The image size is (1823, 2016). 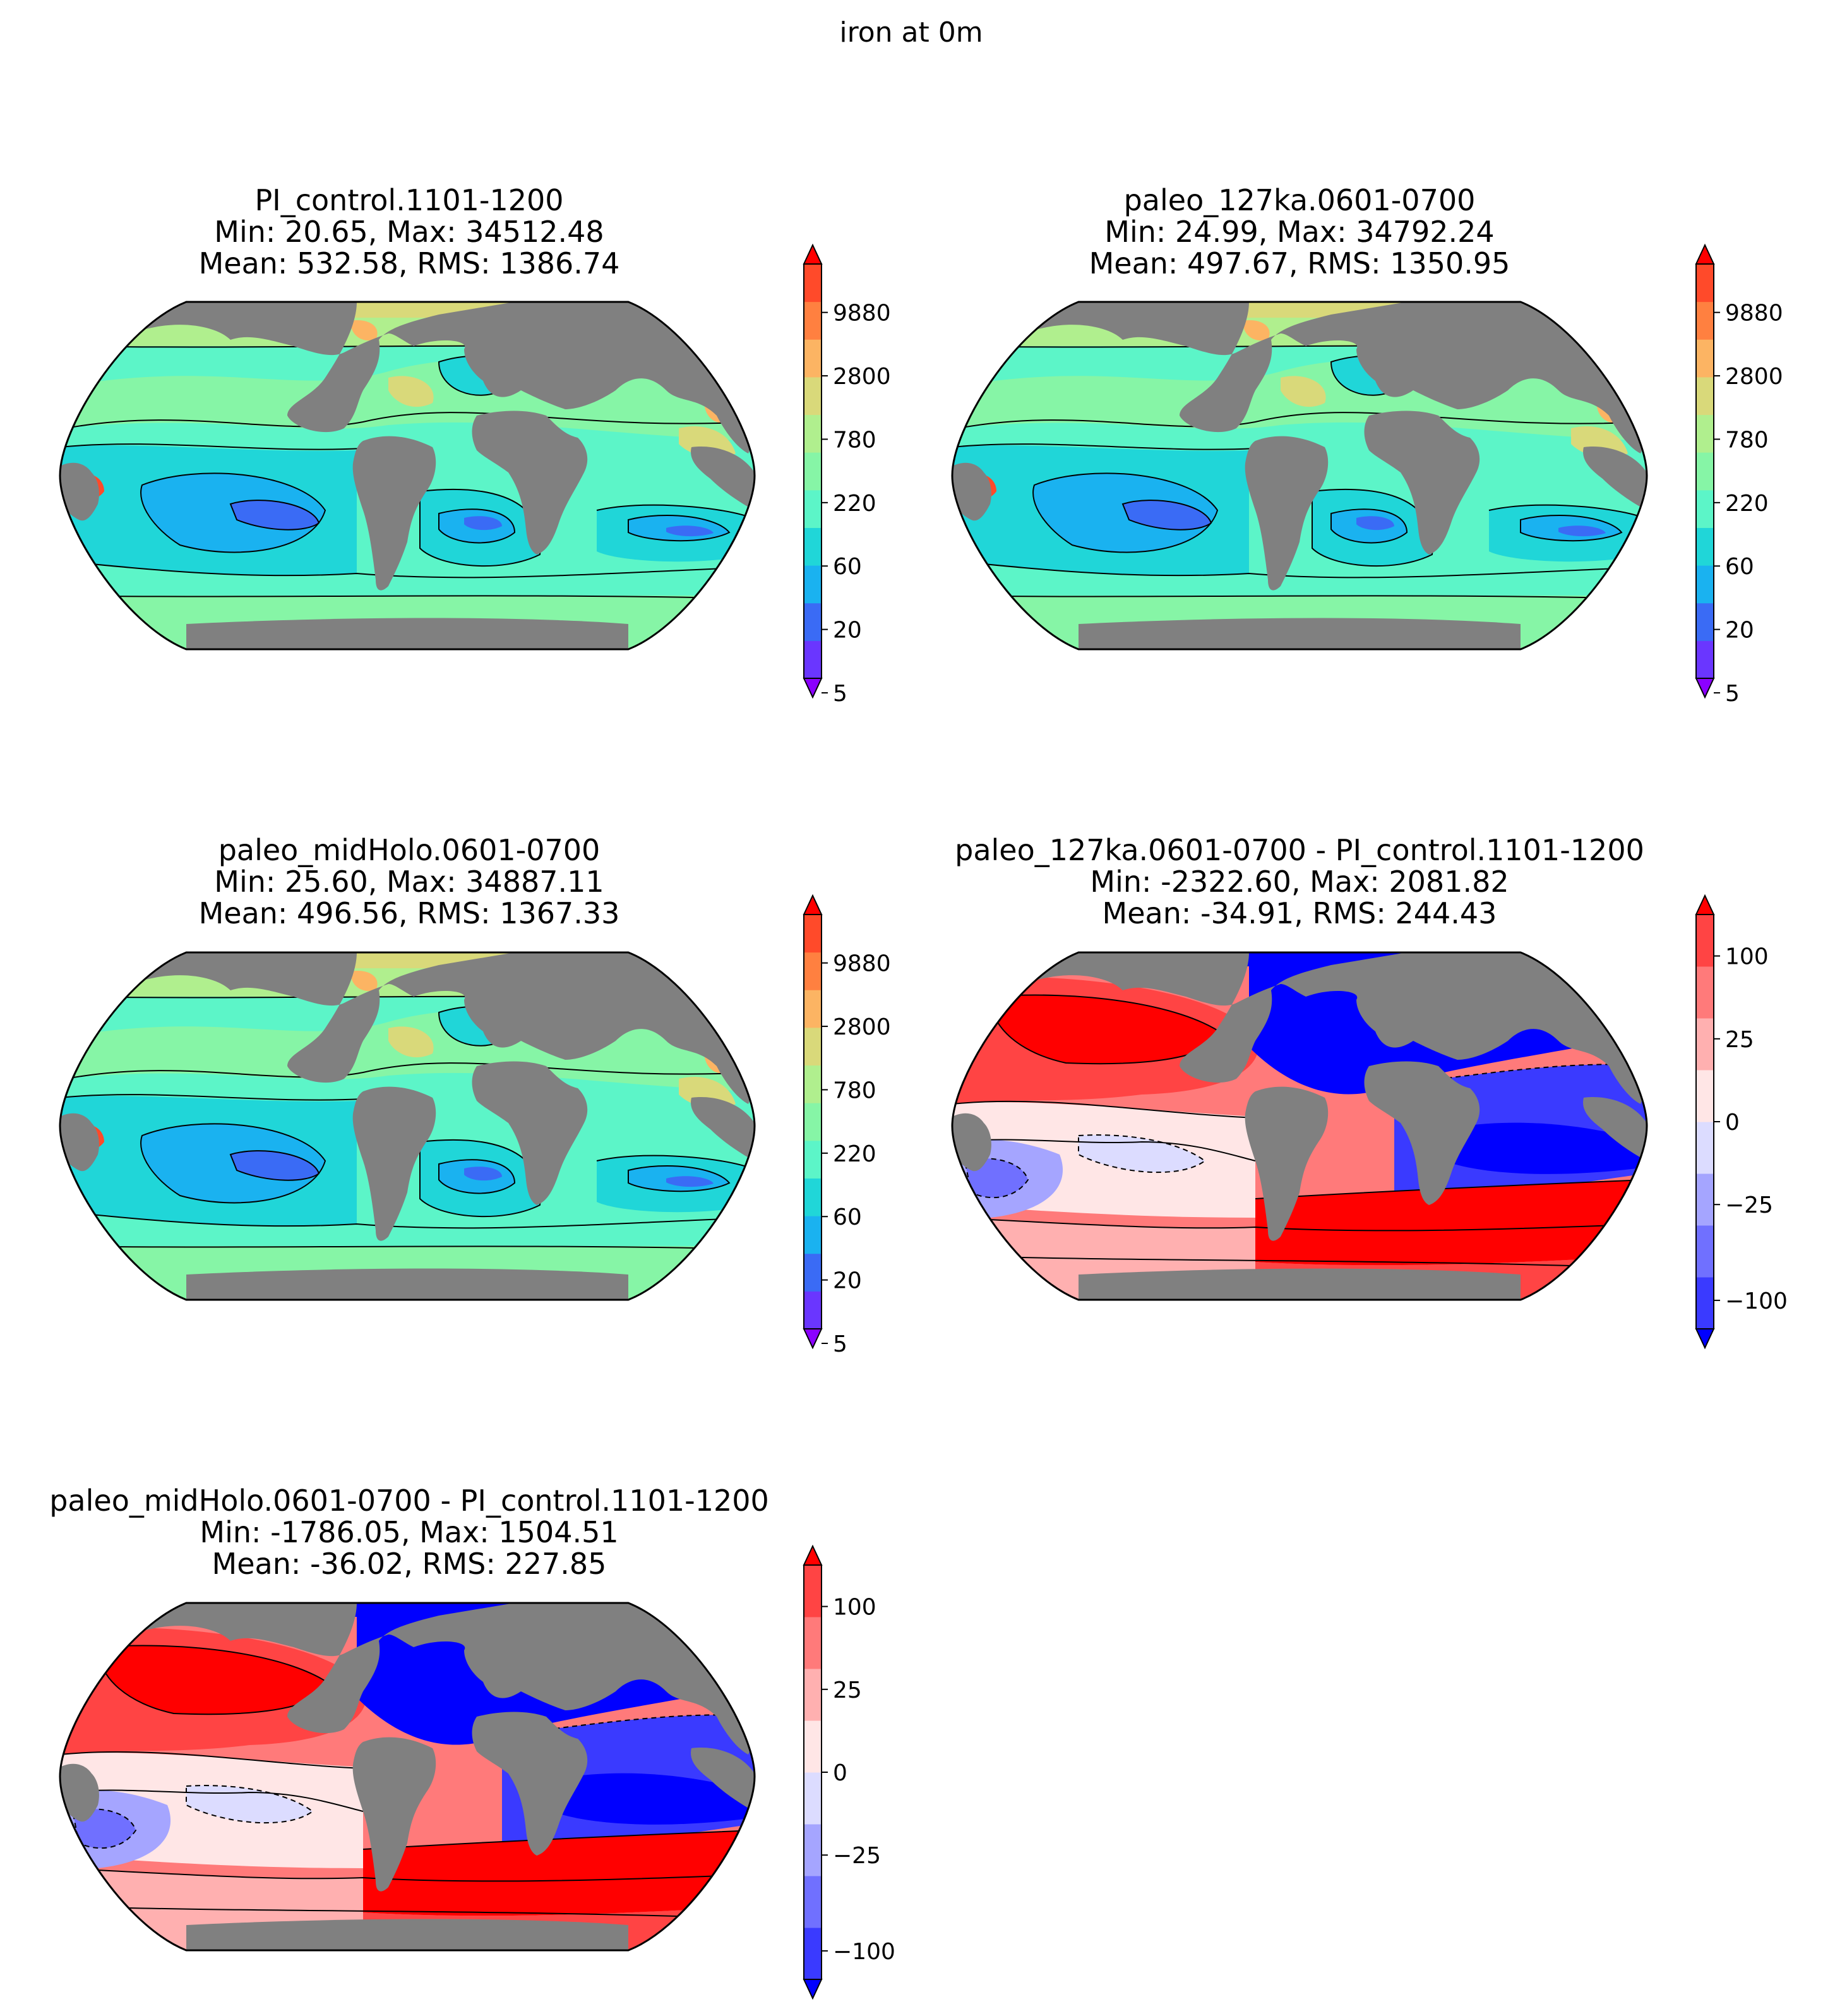 I want to click on panel-stats: Min: -2322.60, Max: 2081.82, so click(x=1299, y=882).